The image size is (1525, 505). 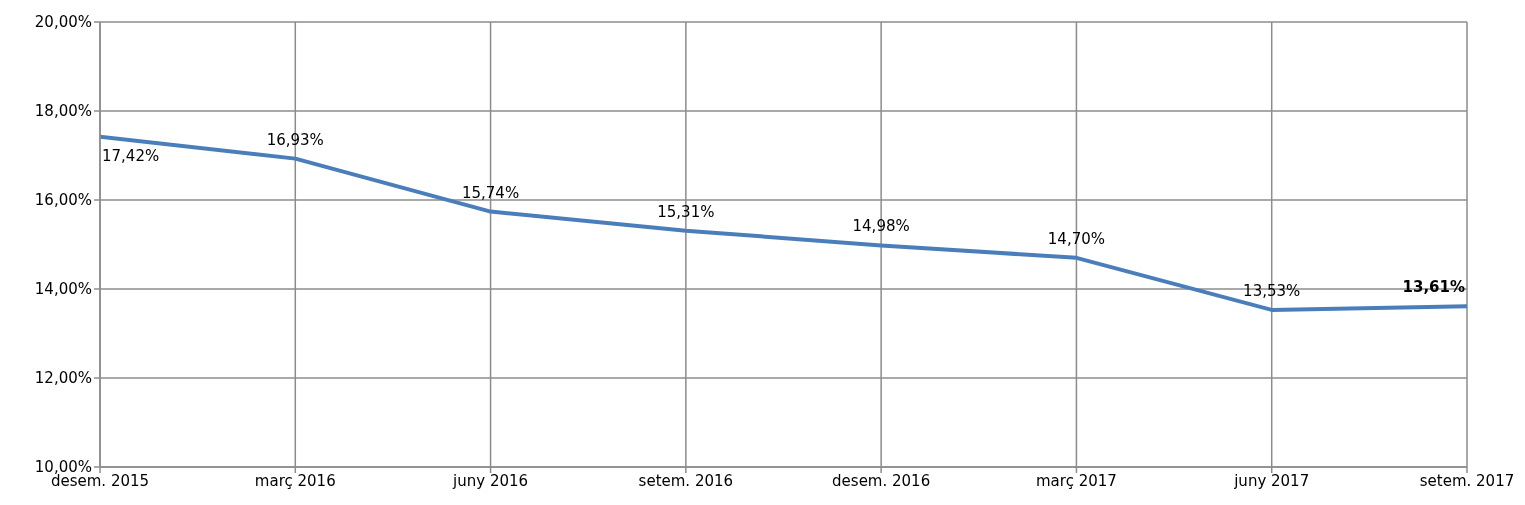 What do you see at coordinates (295, 139) in the screenshot?
I see `data-label: 16,93%` at bounding box center [295, 139].